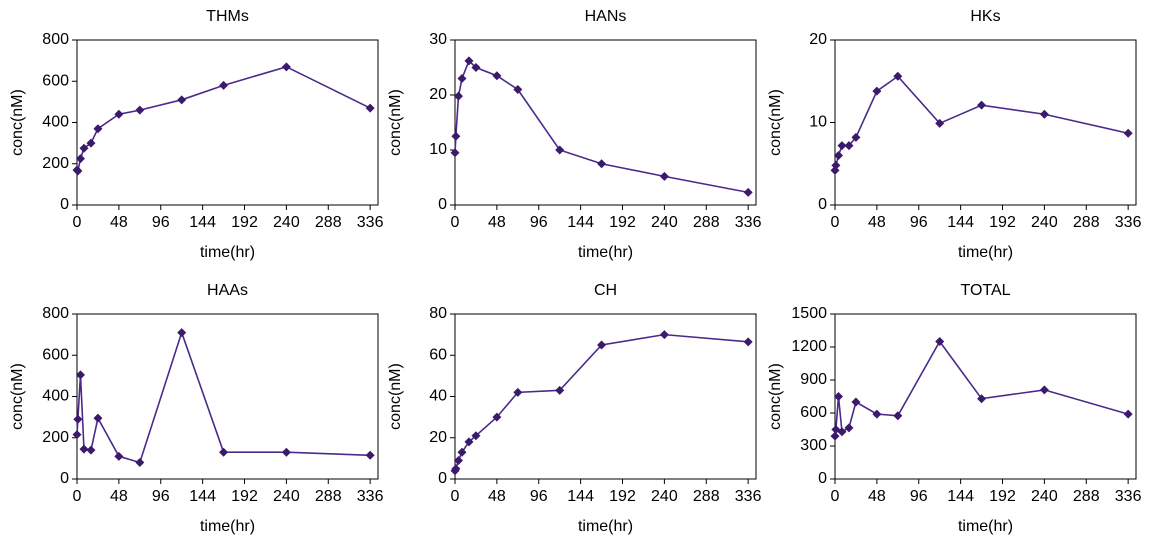  Describe the element at coordinates (809, 313) in the screenshot. I see `y-tick-label: 1500` at that location.